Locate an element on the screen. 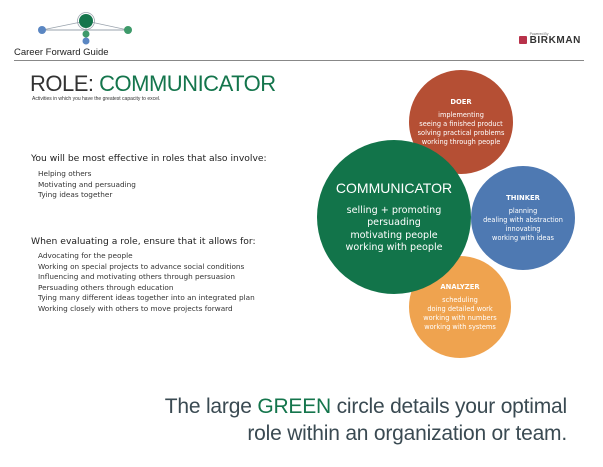 Image resolution: width=603 pixels, height=467 pixels. analyzer-title: ANALYZER is located at coordinates (460, 286).